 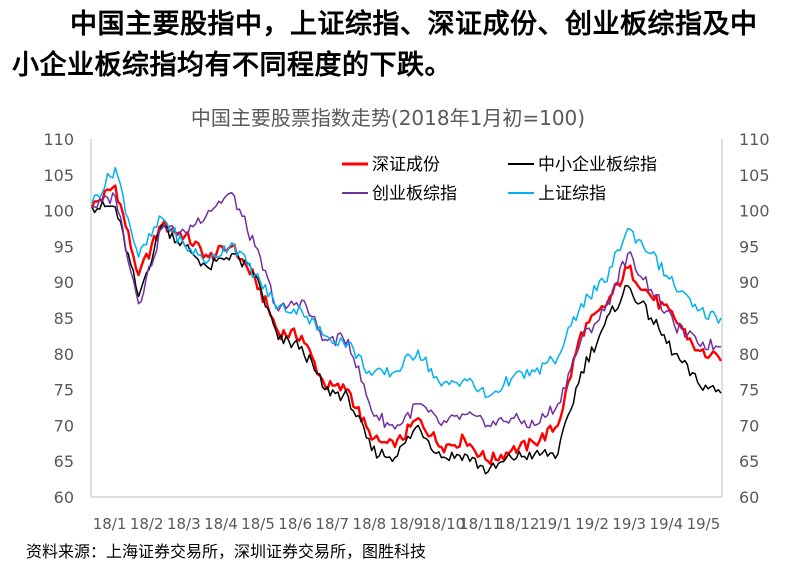 I want to click on y-tick-label-right: 75, so click(x=749, y=390).